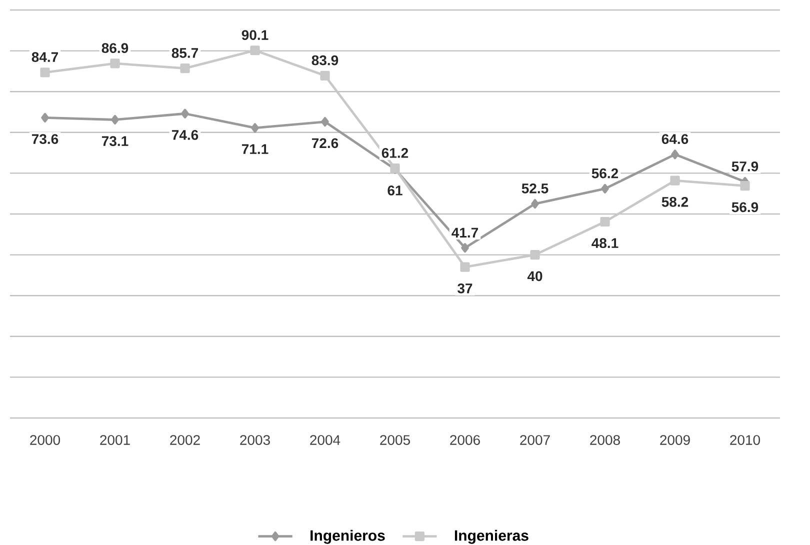 The image size is (810, 545). Describe the element at coordinates (115, 48) in the screenshot. I see `data-label: 86.9` at that location.